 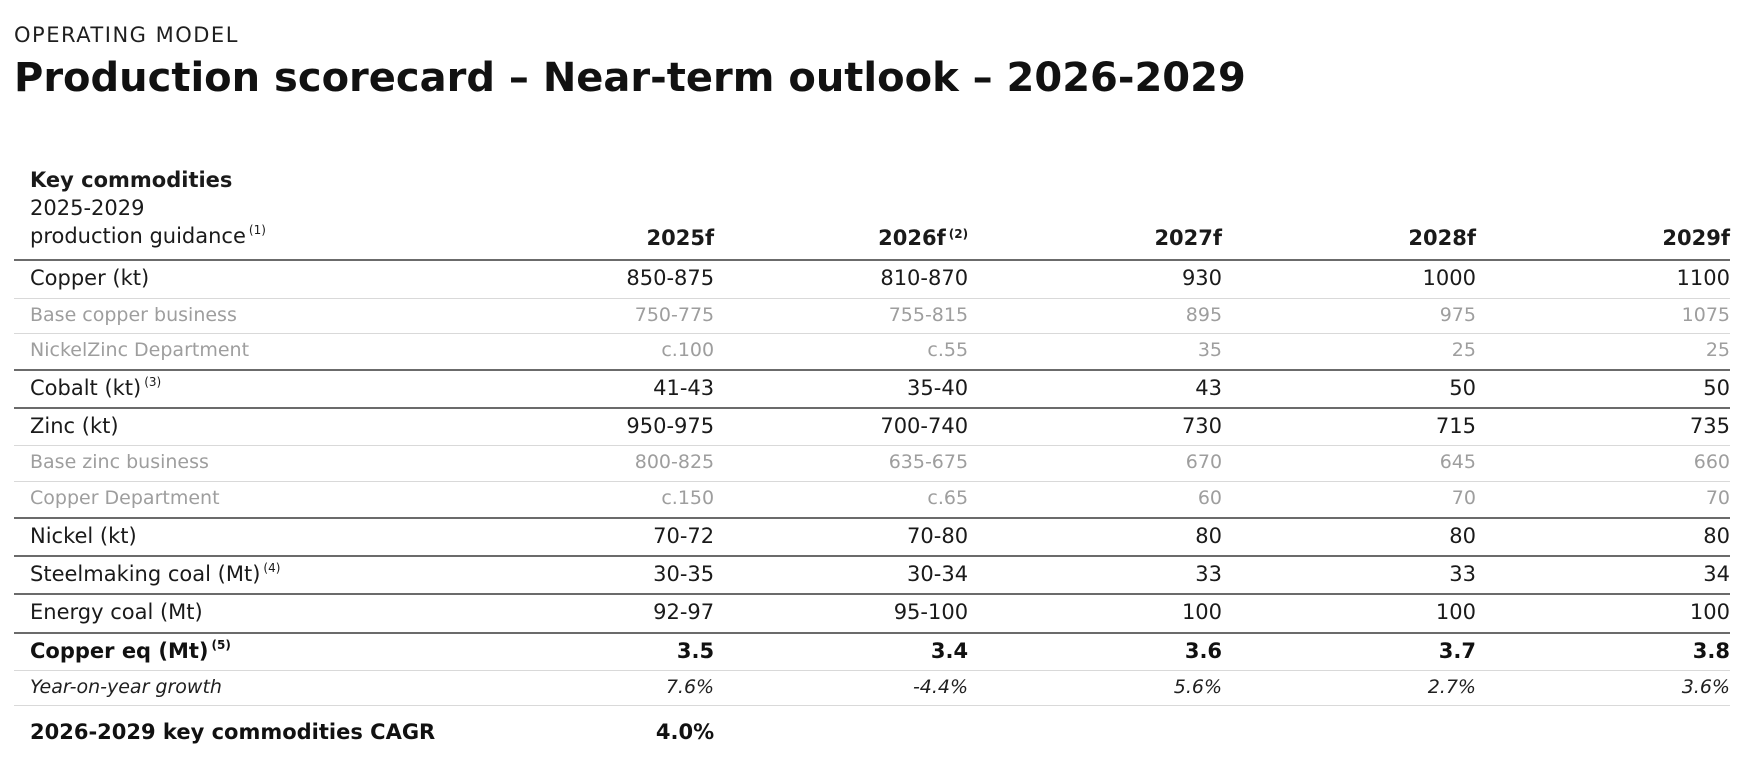 What do you see at coordinates (1349, 279) in the screenshot?
I see `cell-value: 1000` at bounding box center [1349, 279].